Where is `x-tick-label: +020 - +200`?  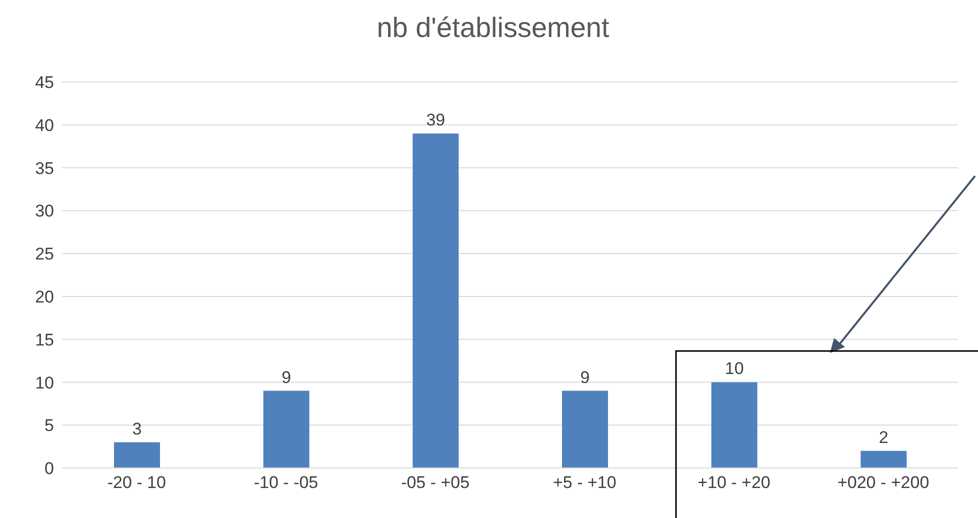 x-tick-label: +020 - +200 is located at coordinates (883, 482).